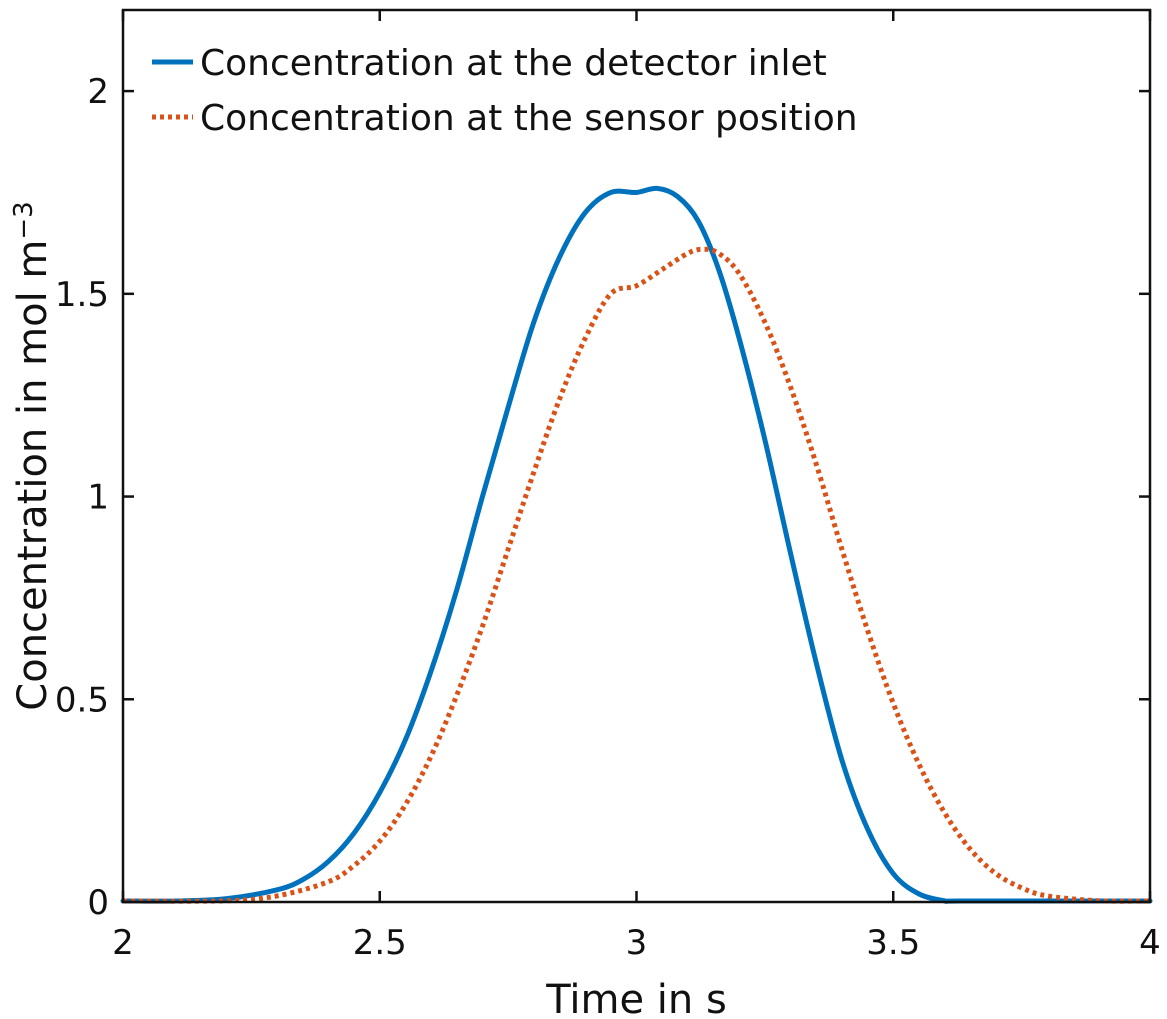  What do you see at coordinates (98, 92) in the screenshot?
I see `y-tick-label: 2` at bounding box center [98, 92].